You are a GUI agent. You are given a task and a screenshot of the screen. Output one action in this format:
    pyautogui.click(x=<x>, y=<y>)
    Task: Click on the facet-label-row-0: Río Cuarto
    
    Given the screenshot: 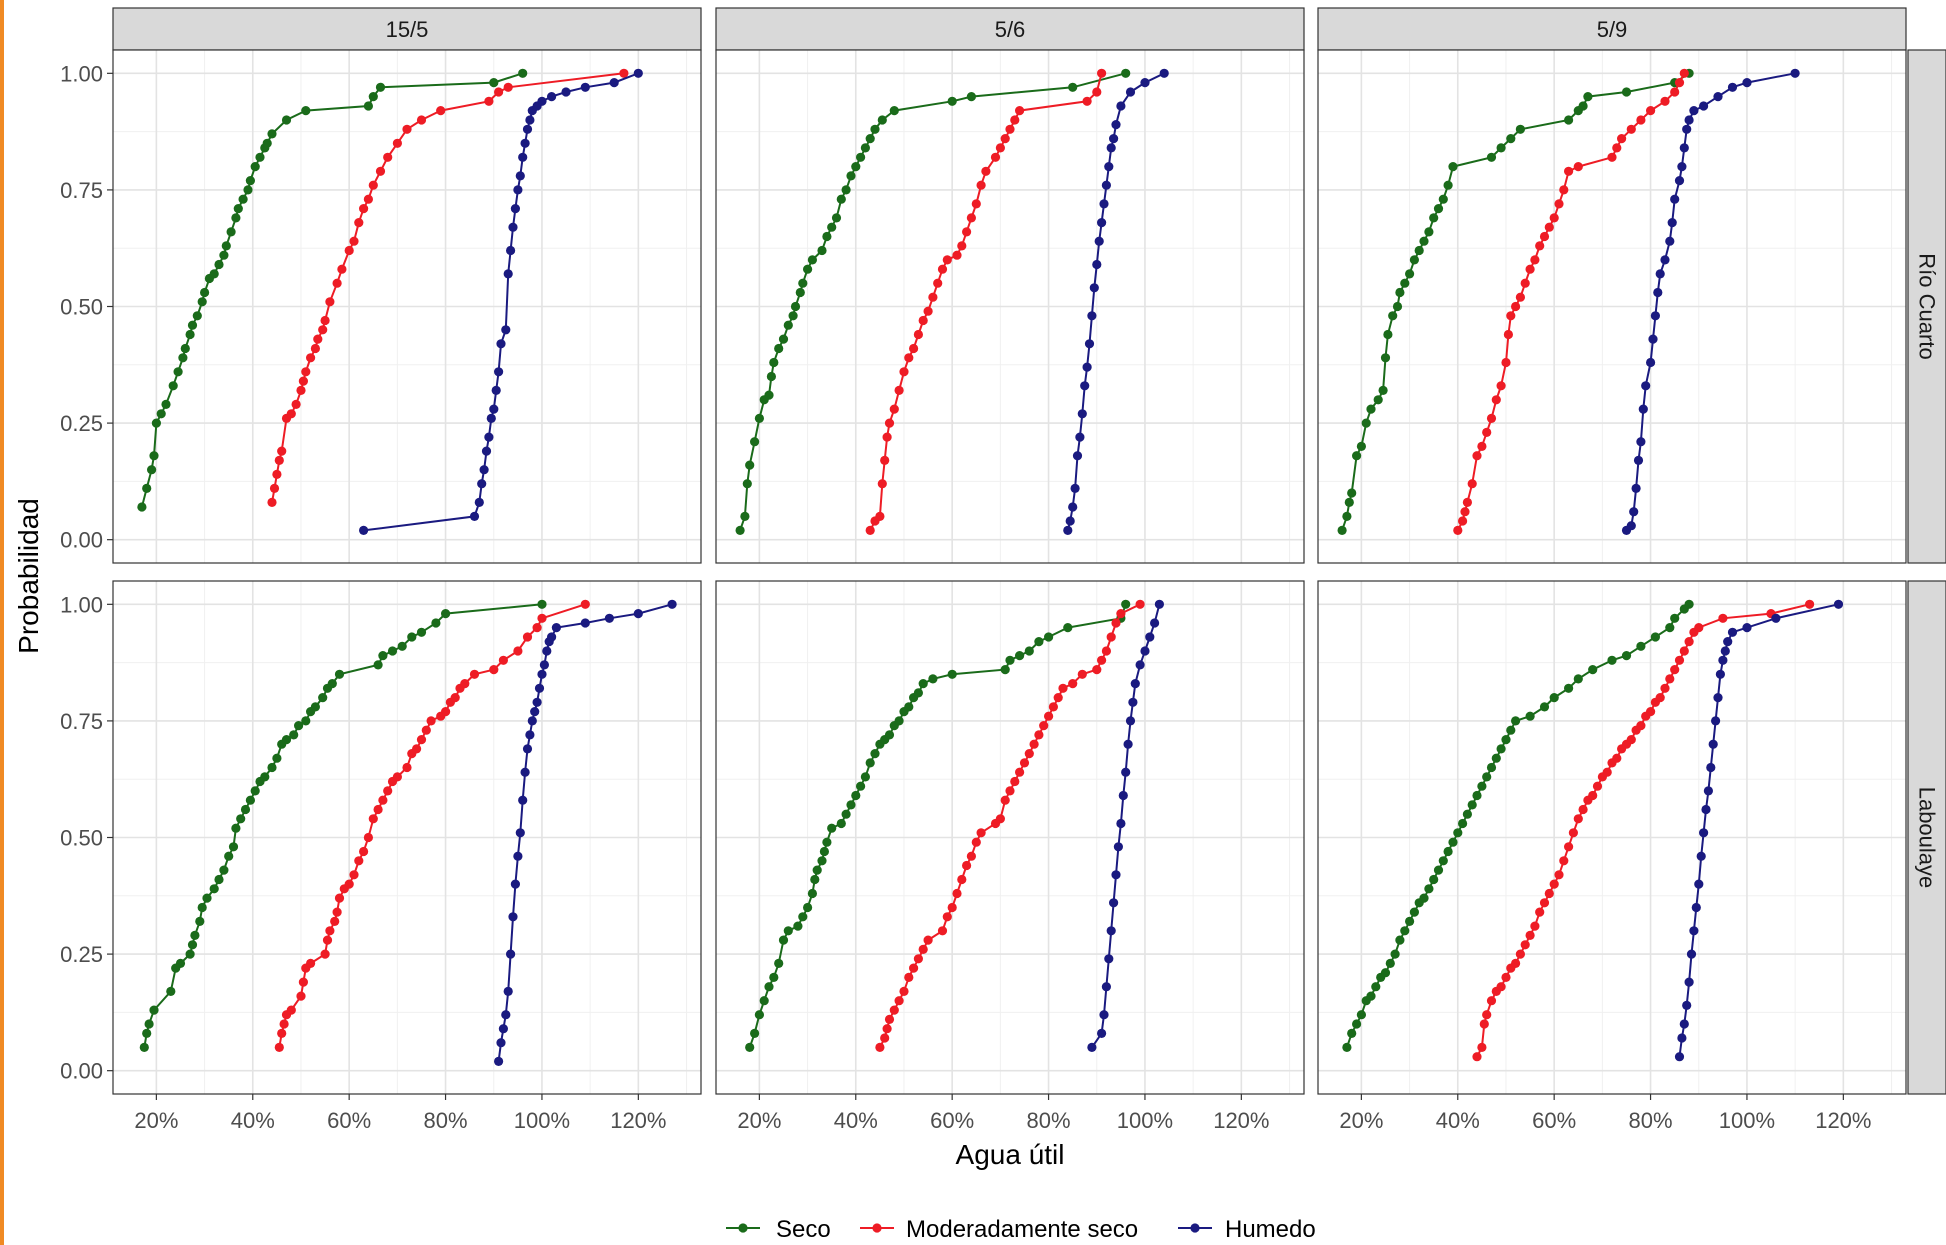 What is the action you would take?
    pyautogui.click(x=1927, y=306)
    